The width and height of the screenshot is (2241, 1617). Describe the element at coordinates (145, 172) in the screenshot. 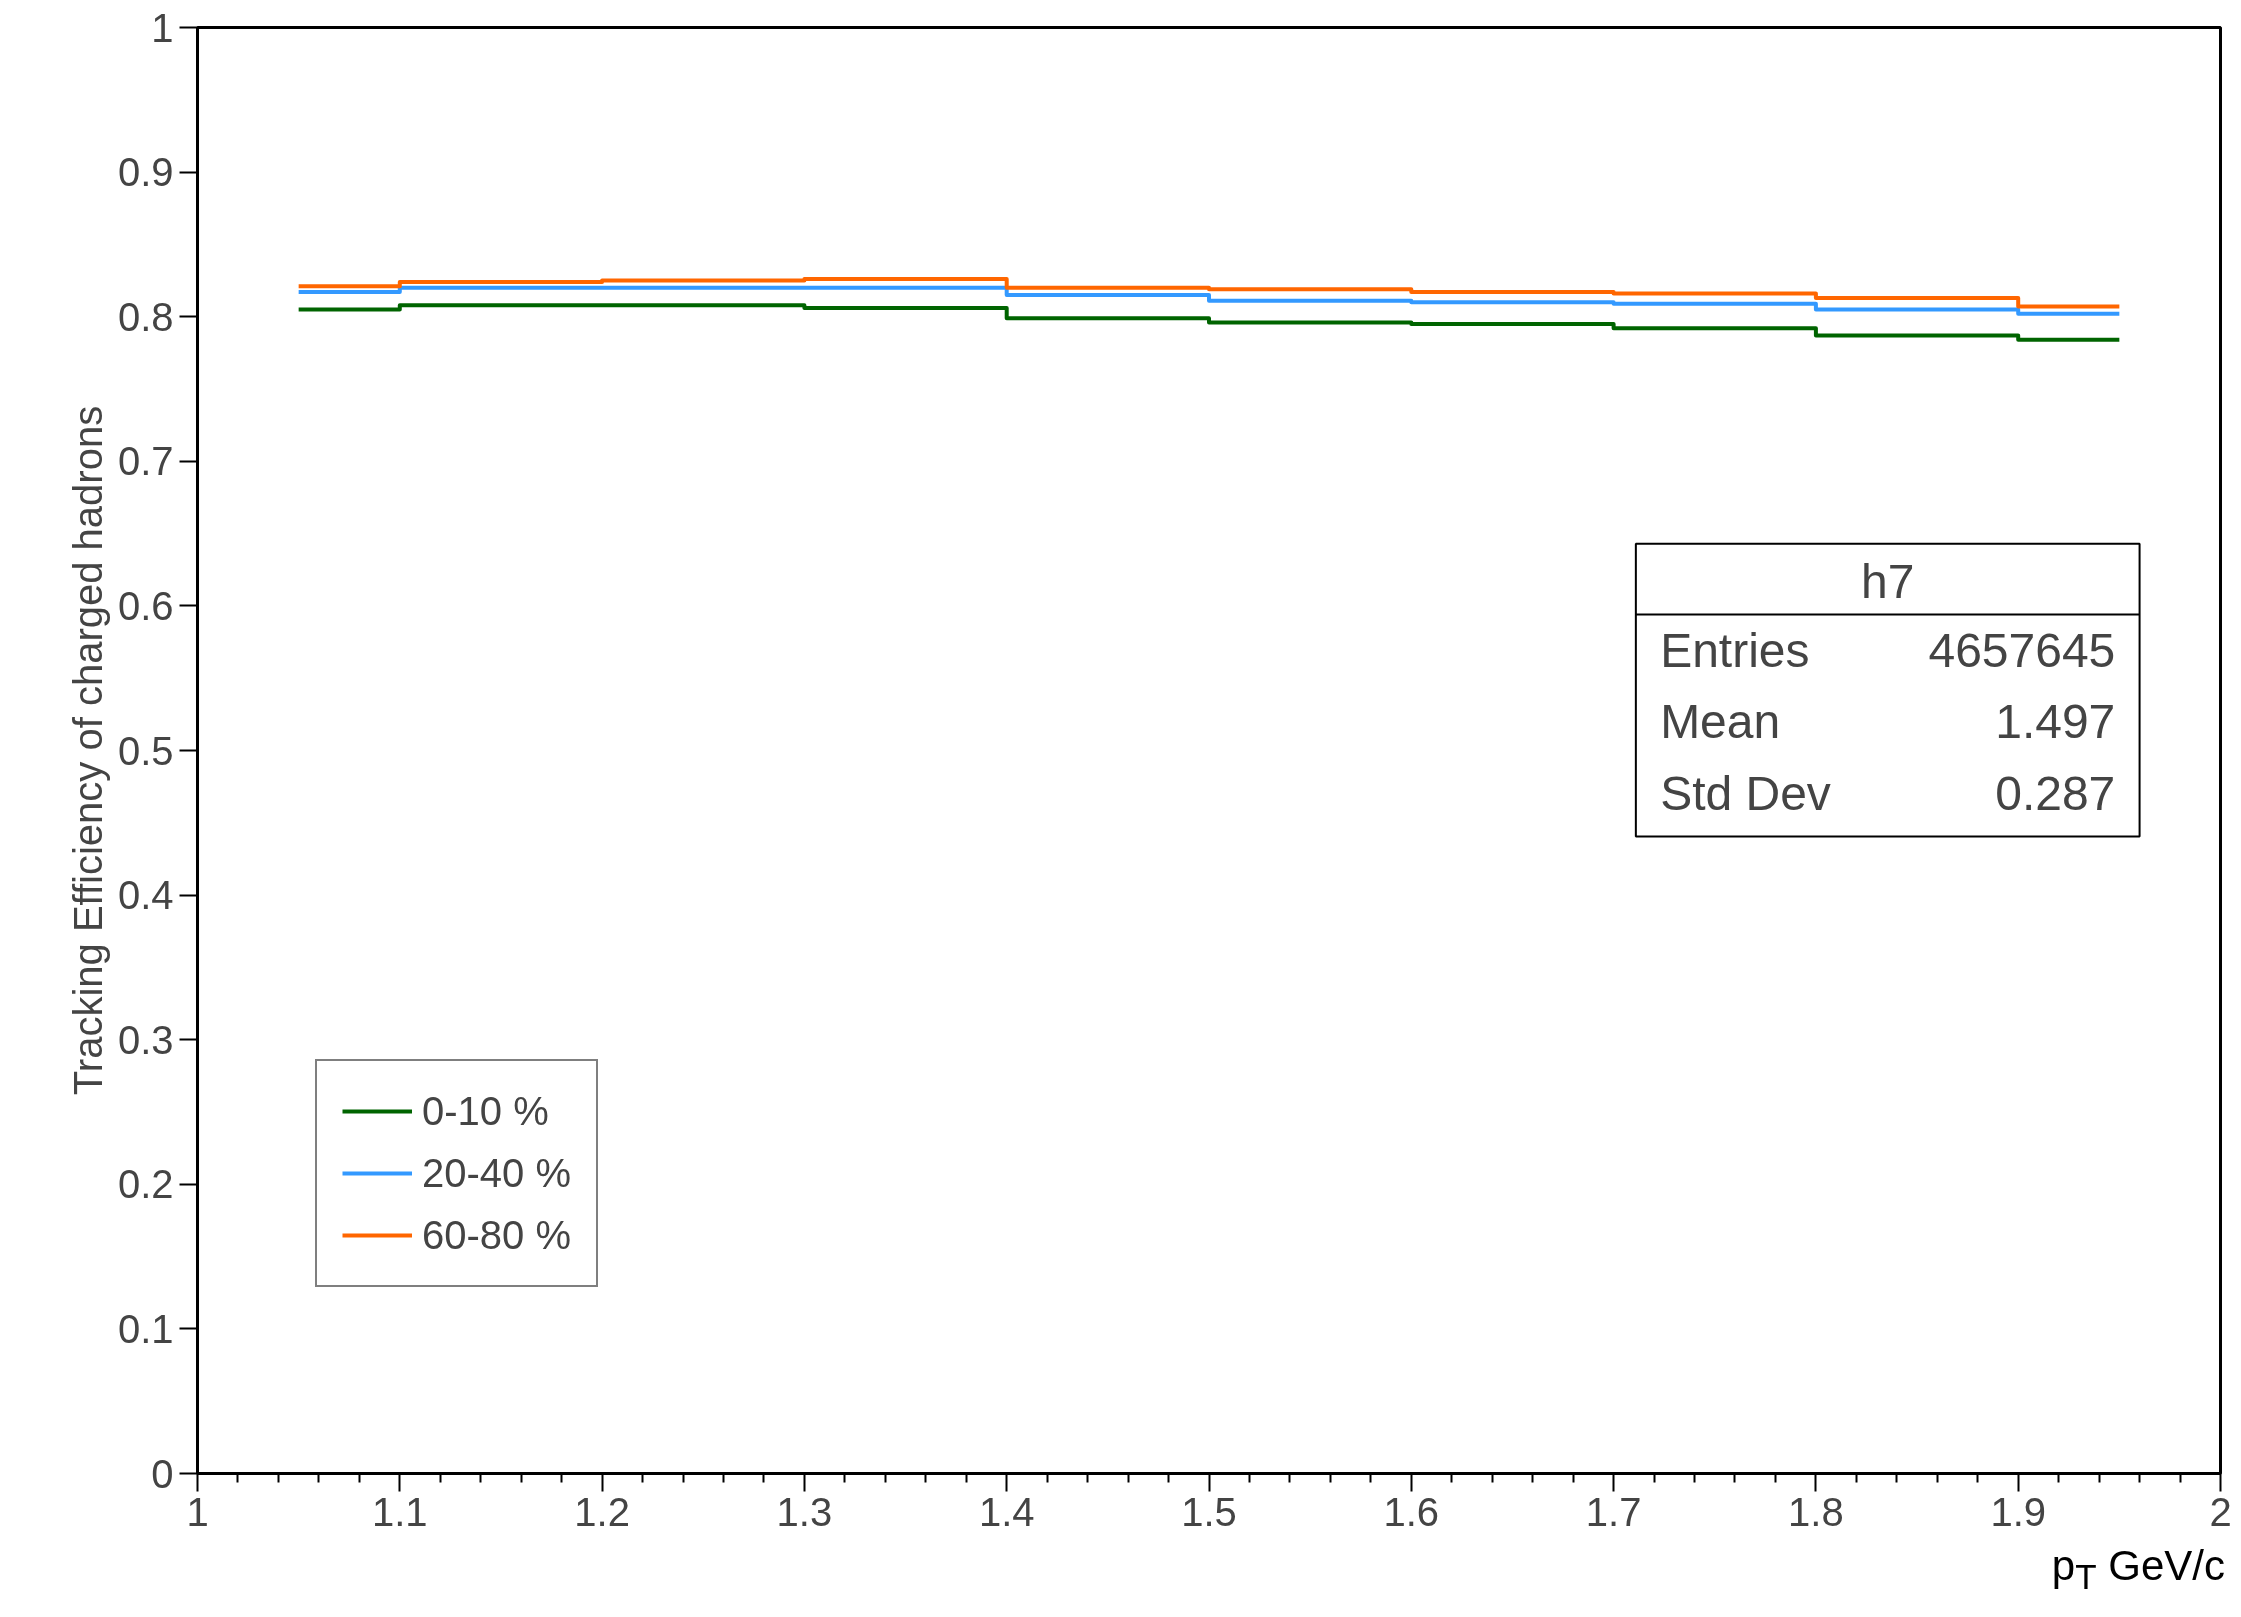

I see `y-tick-label: 0.9` at that location.